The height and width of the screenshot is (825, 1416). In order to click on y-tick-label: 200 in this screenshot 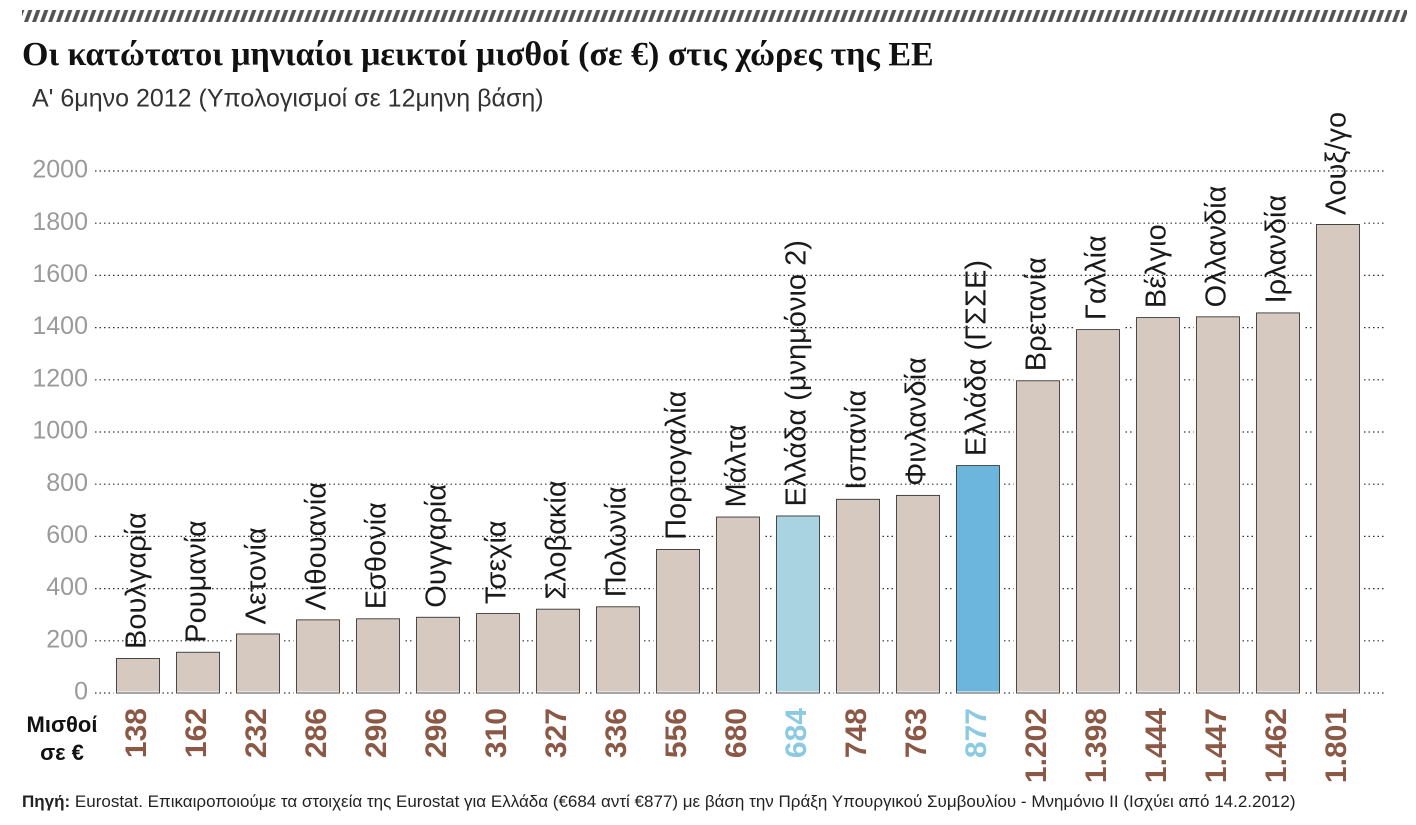, I will do `click(67, 639)`.